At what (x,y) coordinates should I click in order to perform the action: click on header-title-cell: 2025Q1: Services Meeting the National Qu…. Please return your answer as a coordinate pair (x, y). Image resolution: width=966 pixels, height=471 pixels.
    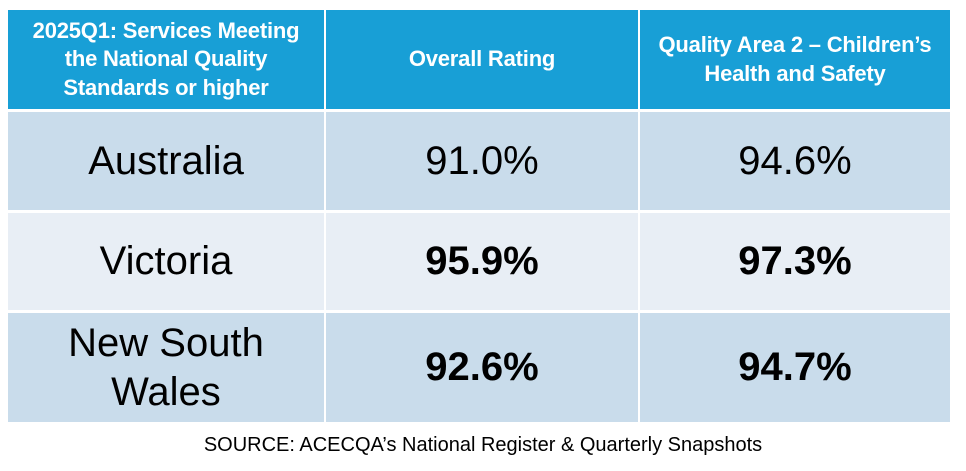
    Looking at the image, I should click on (166, 59).